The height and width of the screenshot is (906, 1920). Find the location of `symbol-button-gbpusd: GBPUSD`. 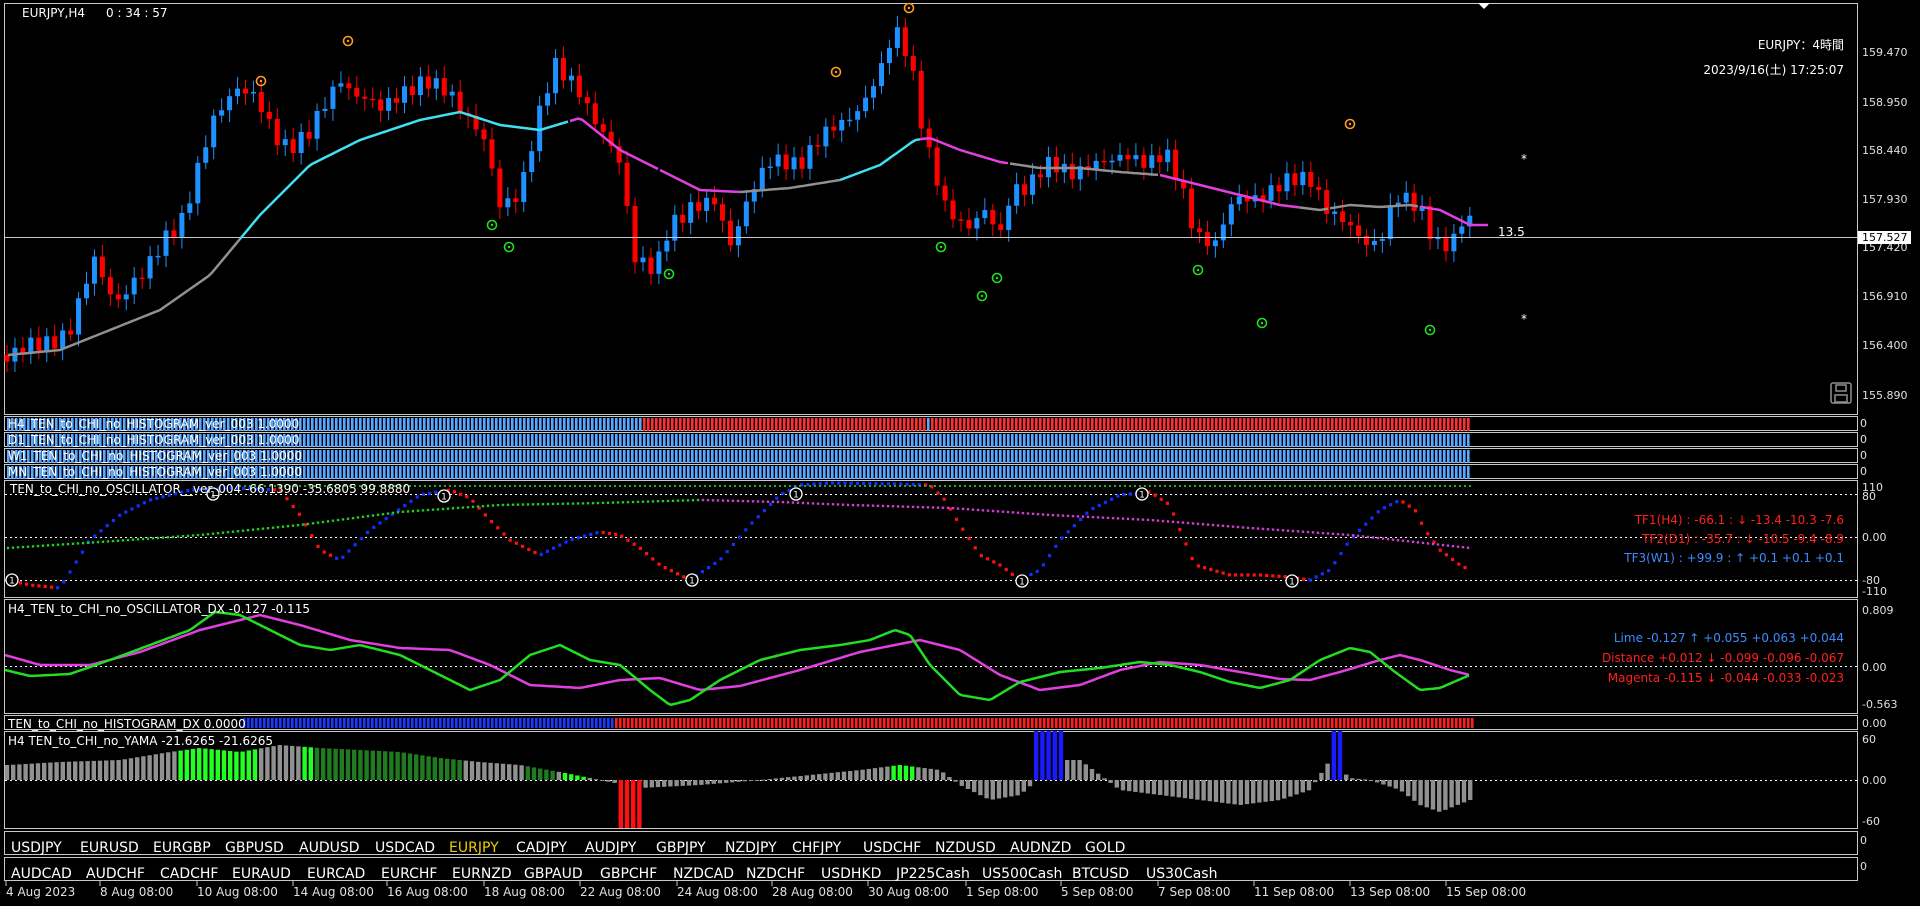

symbol-button-gbpusd: GBPUSD is located at coordinates (254, 848).